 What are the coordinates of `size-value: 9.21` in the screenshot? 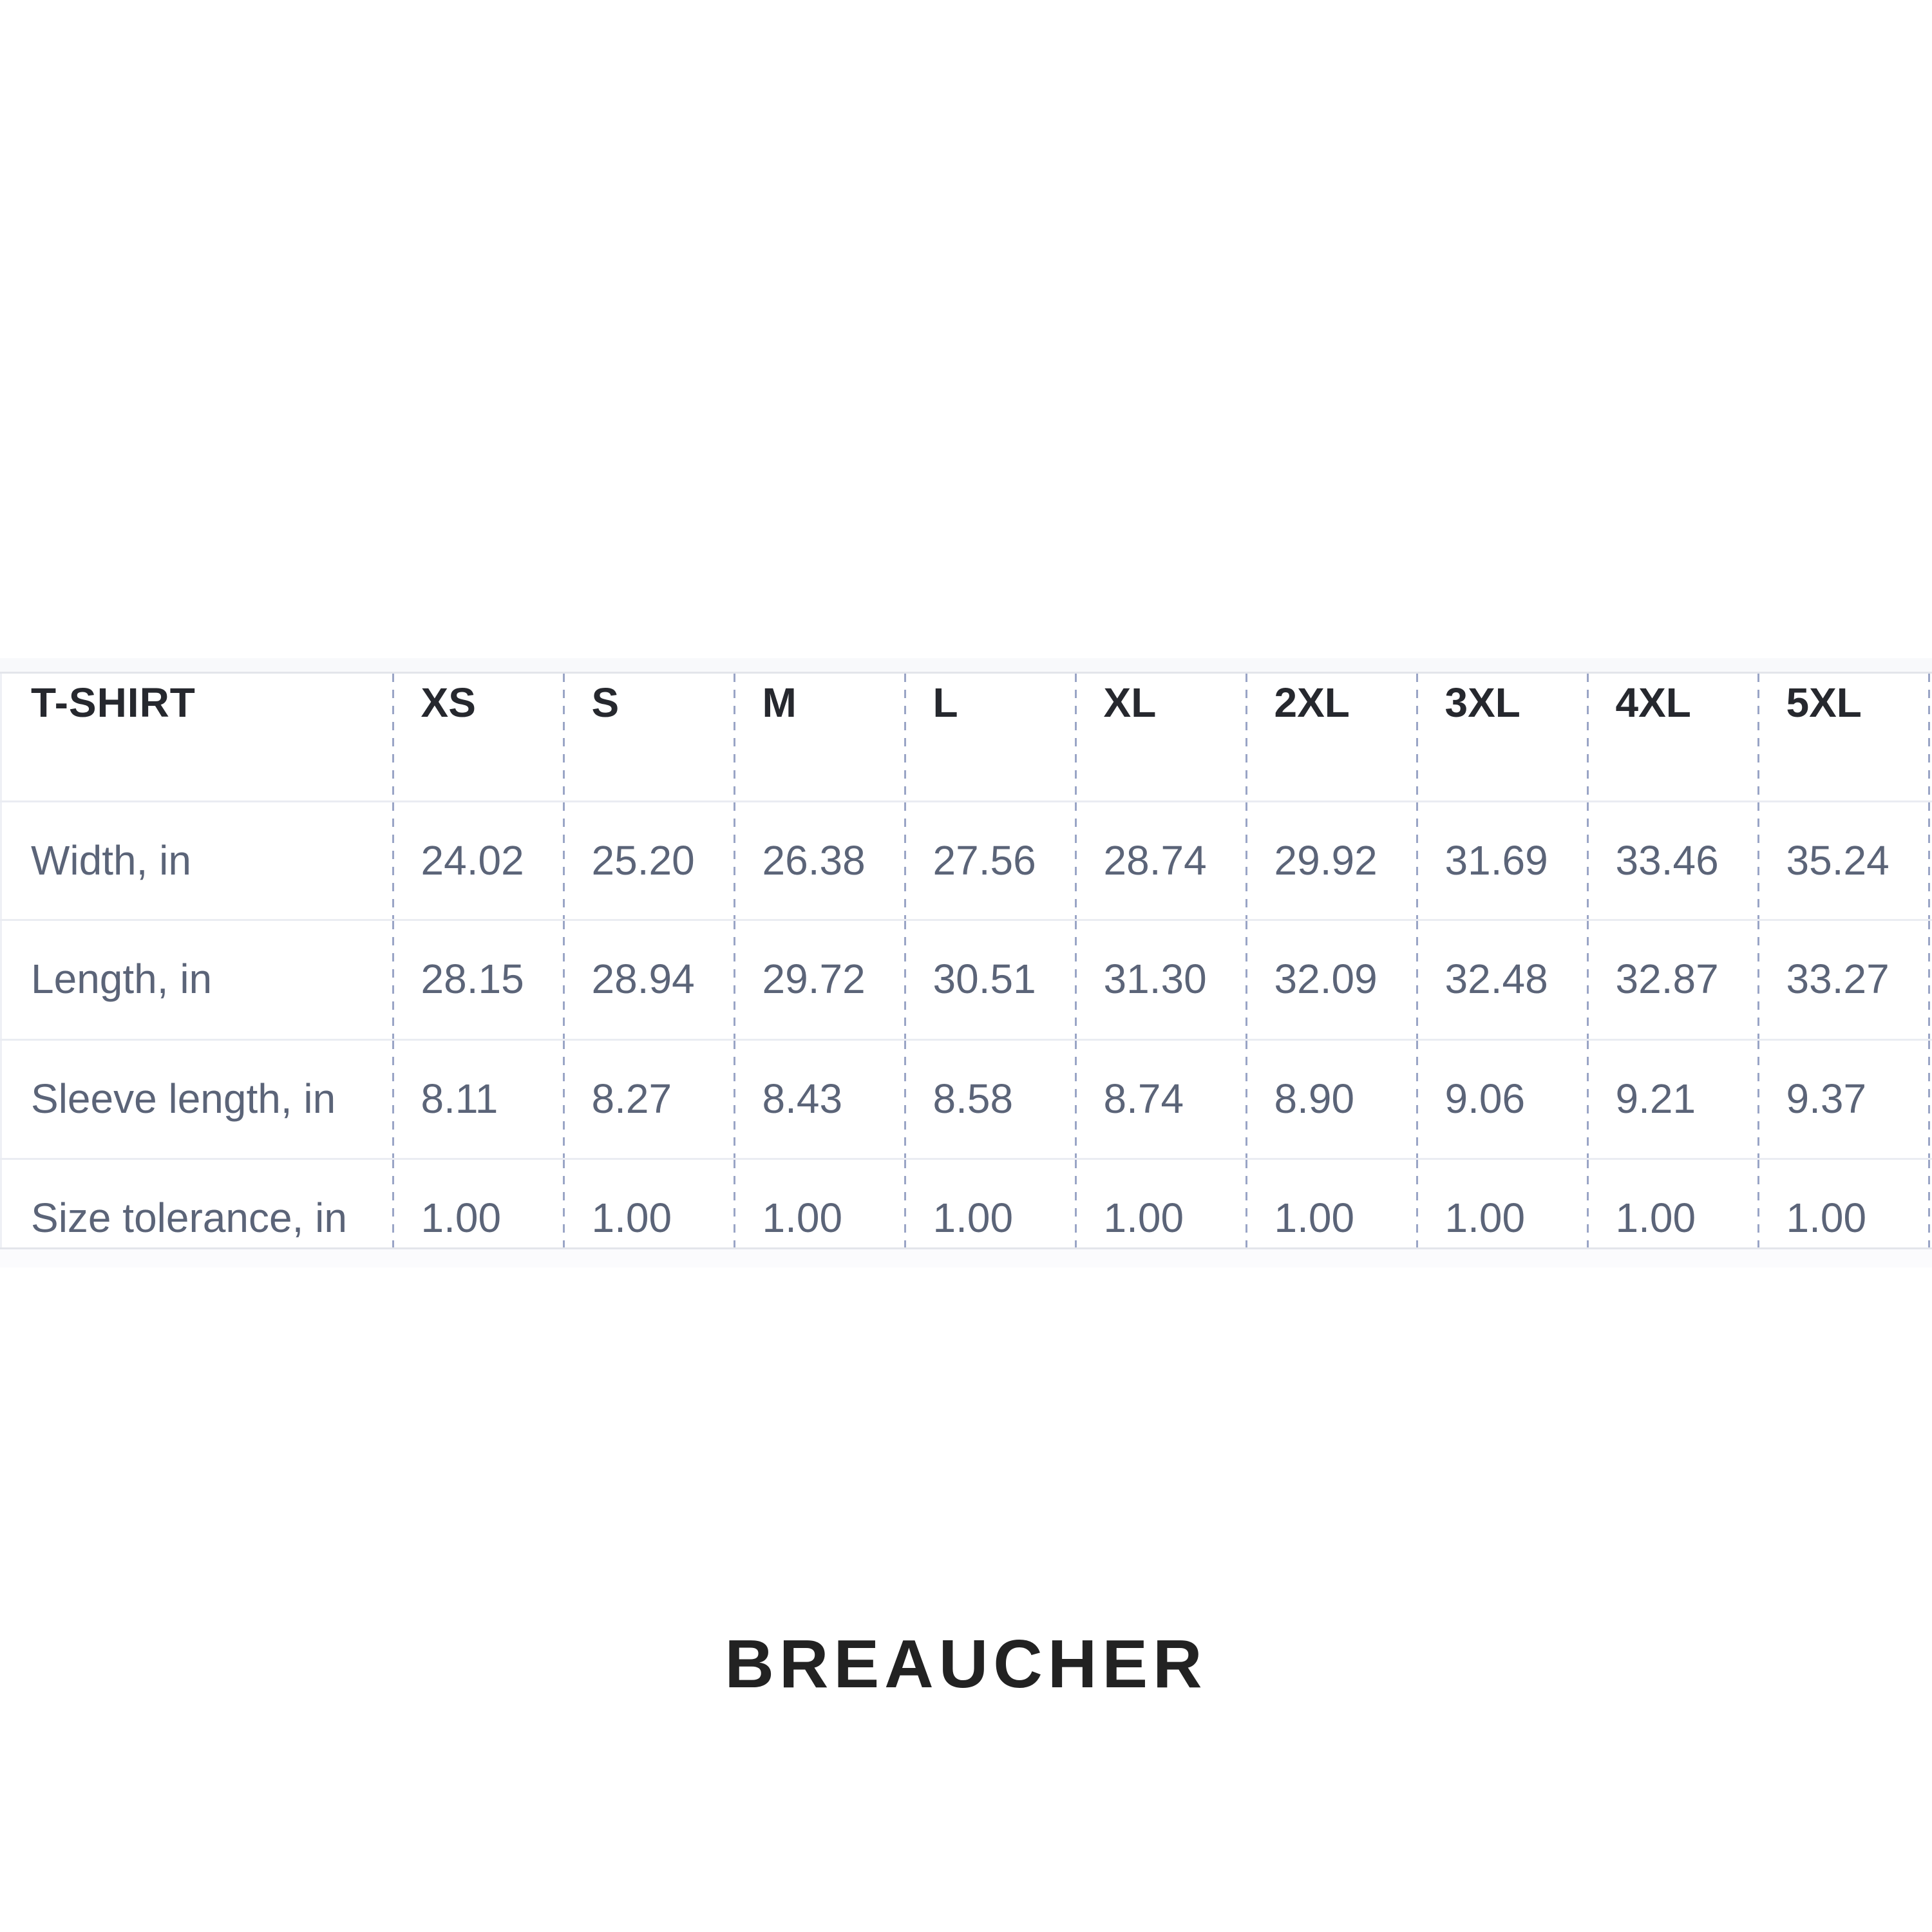 It's located at (1671, 1099).